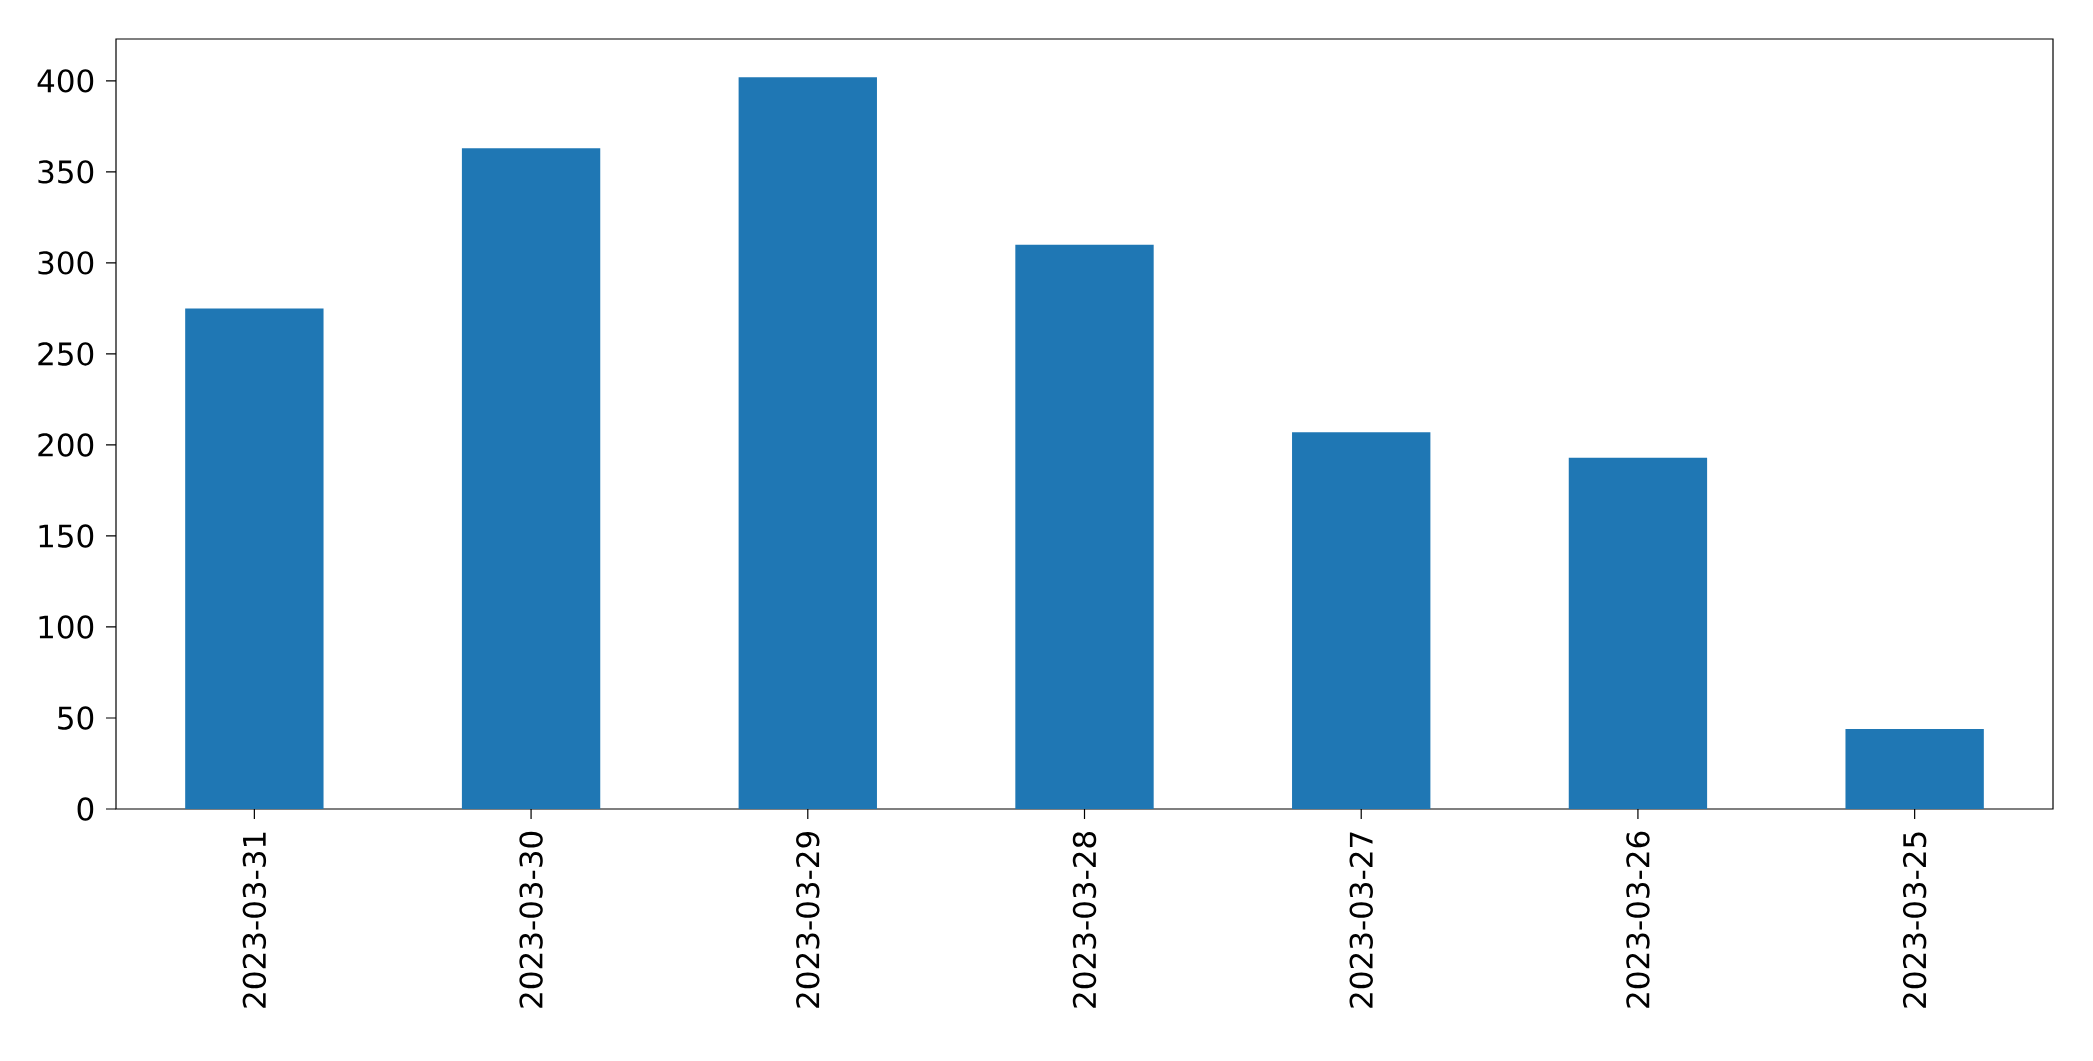 This screenshot has width=2093, height=1061. What do you see at coordinates (66, 172) in the screenshot?
I see `y-tick-label: 350` at bounding box center [66, 172].